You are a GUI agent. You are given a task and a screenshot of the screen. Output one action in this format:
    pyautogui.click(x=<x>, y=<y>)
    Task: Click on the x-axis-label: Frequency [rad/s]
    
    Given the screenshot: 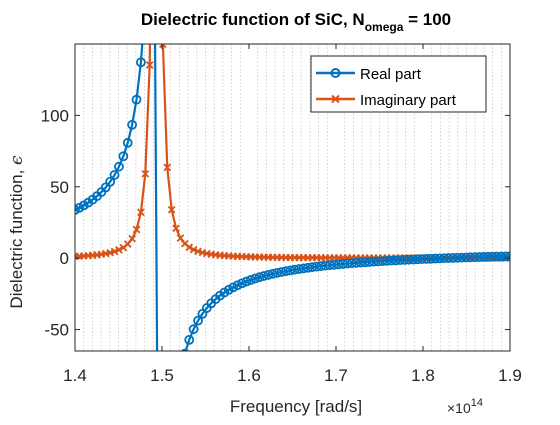 What is the action you would take?
    pyautogui.click(x=296, y=406)
    